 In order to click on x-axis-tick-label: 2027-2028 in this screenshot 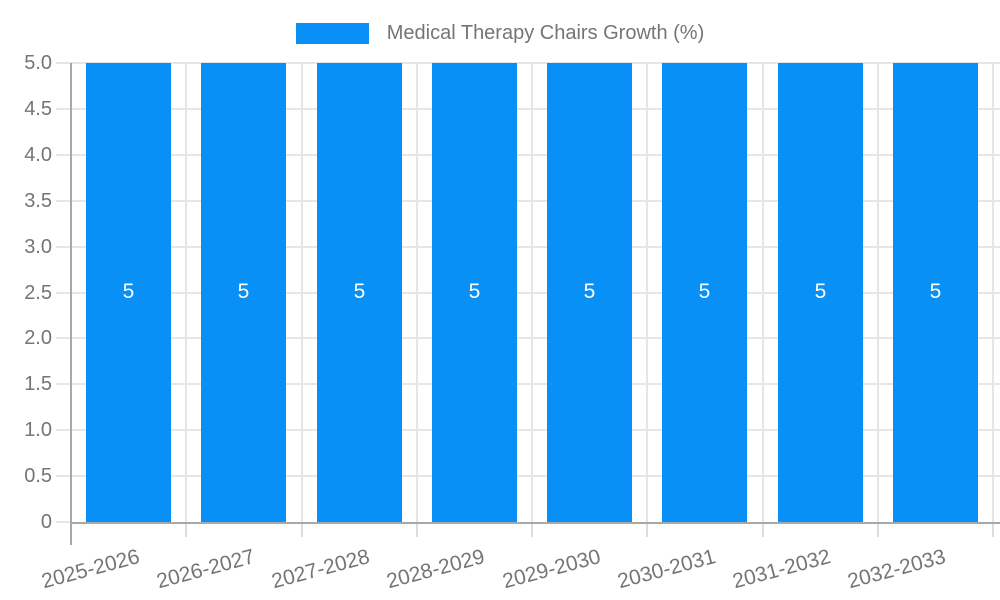, I will do `click(320, 569)`.